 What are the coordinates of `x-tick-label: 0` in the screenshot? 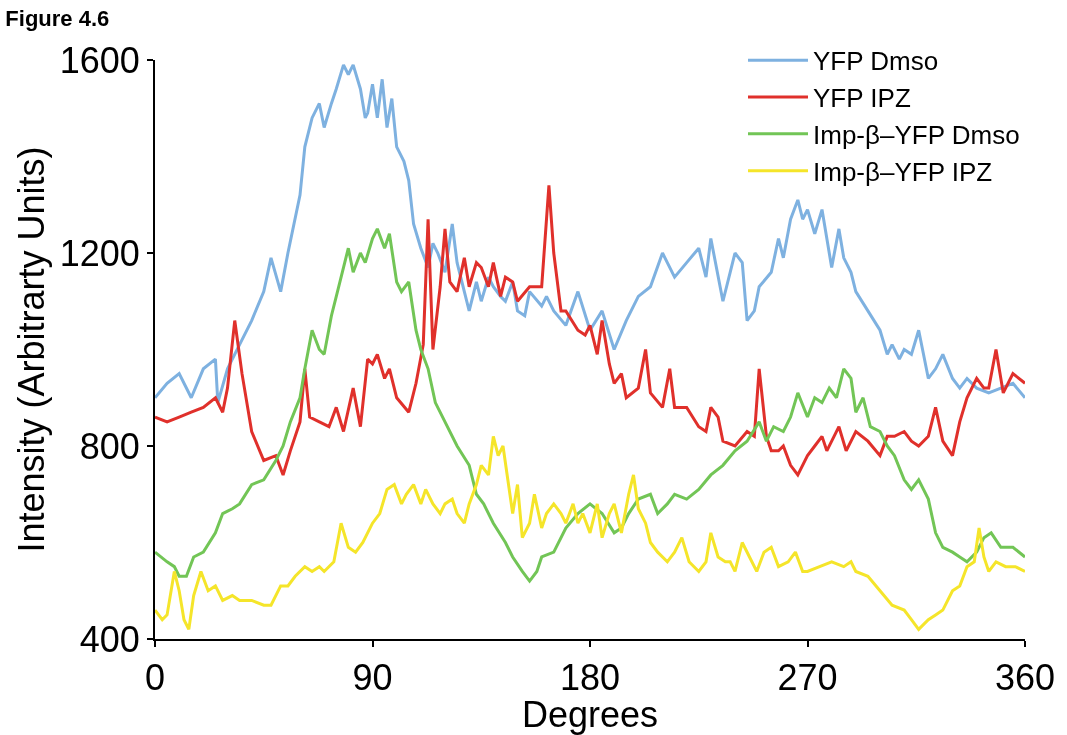 It's located at (155, 678).